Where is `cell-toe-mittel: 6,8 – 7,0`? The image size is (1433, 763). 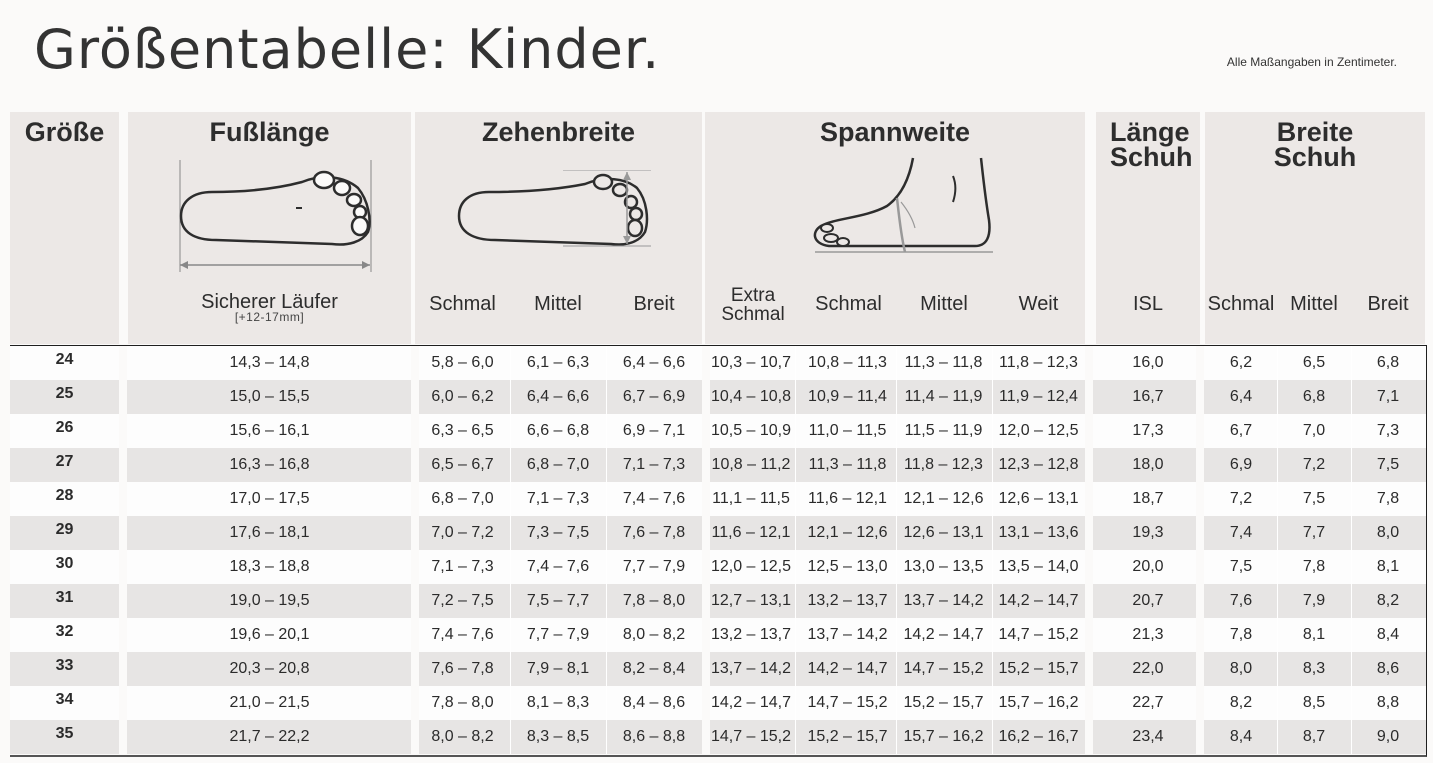
cell-toe-mittel: 6,8 – 7,0 is located at coordinates (558, 464).